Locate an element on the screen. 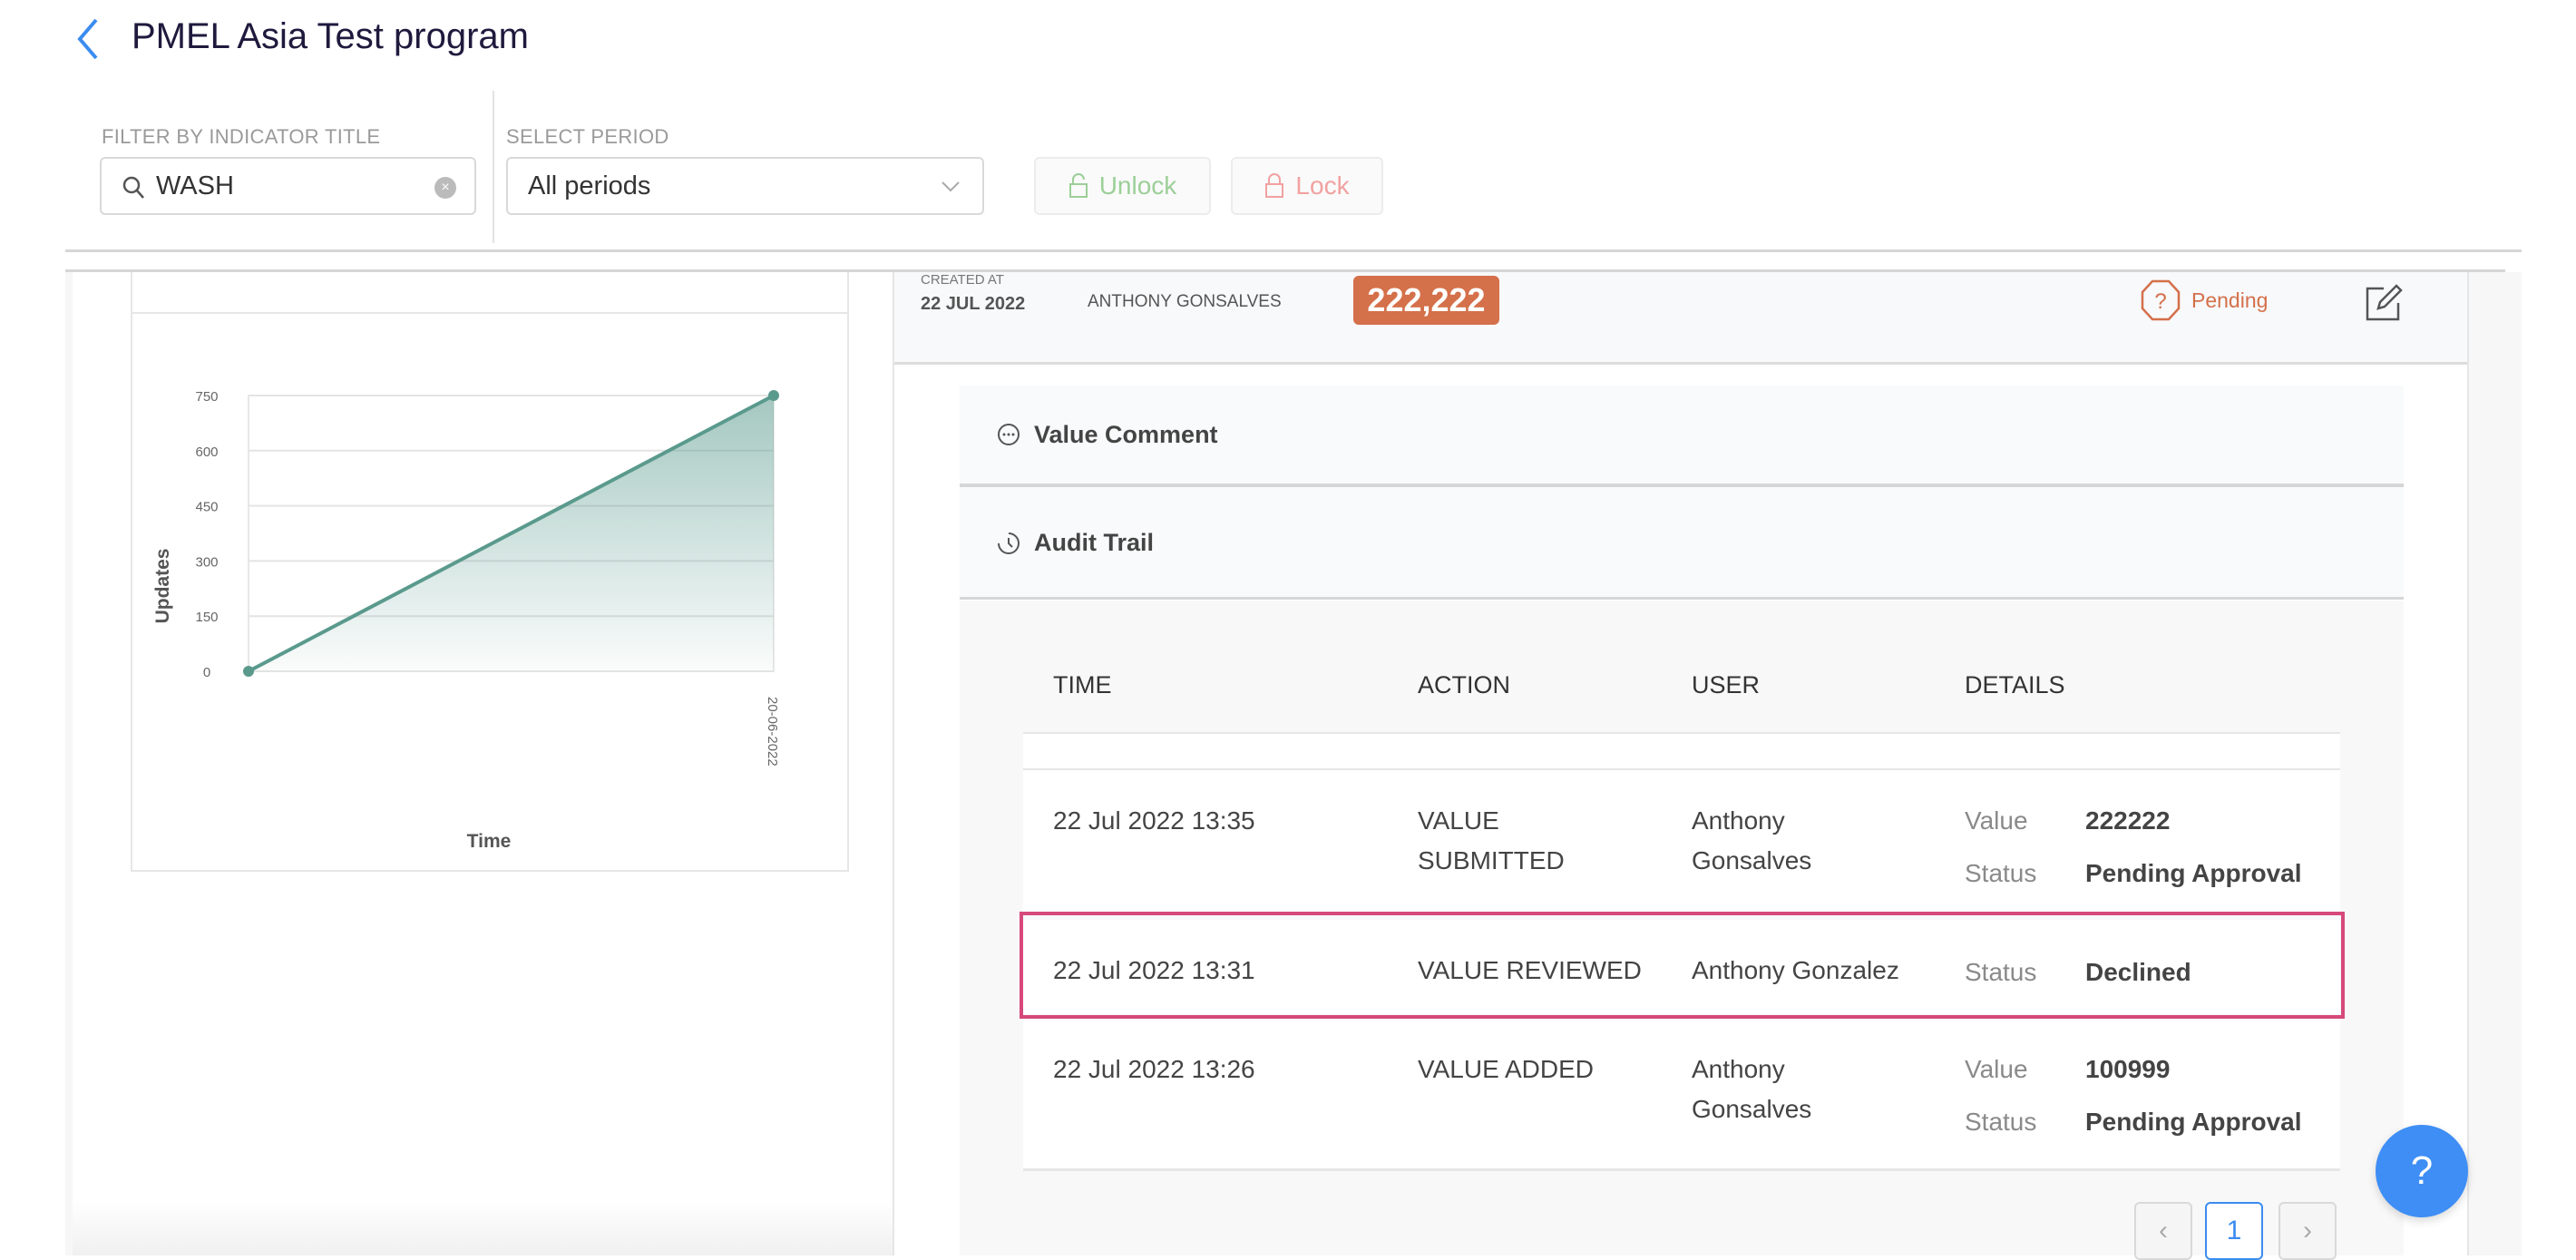 This screenshot has height=1260, width=2576. row-action: VALUE REVIEWED is located at coordinates (1530, 970).